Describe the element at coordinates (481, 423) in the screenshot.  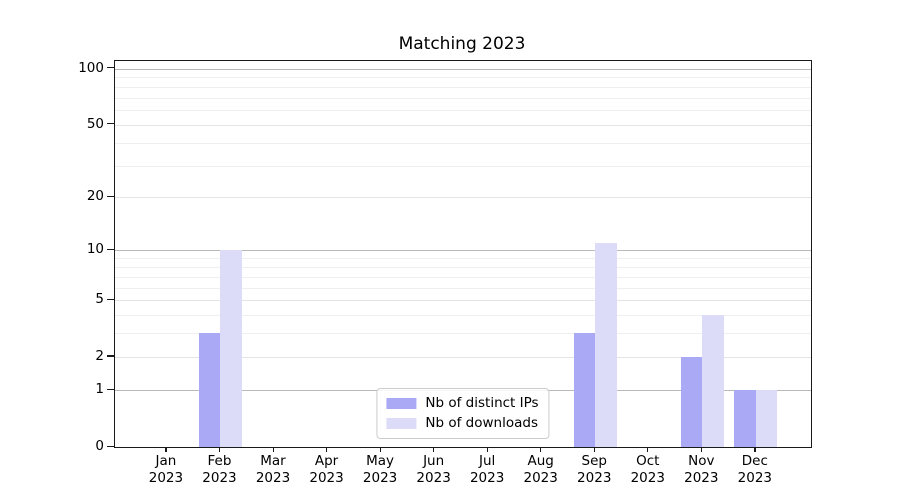
I see `legend-label-downloads: Nb of downloads` at that location.